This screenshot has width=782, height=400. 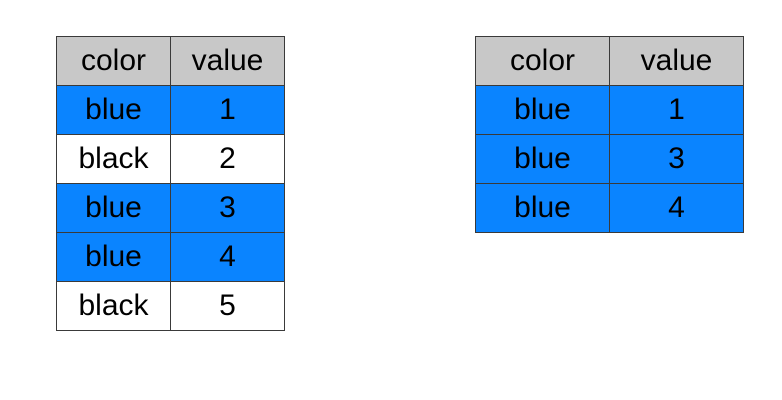 I want to click on value-cell: 2, so click(x=227, y=159).